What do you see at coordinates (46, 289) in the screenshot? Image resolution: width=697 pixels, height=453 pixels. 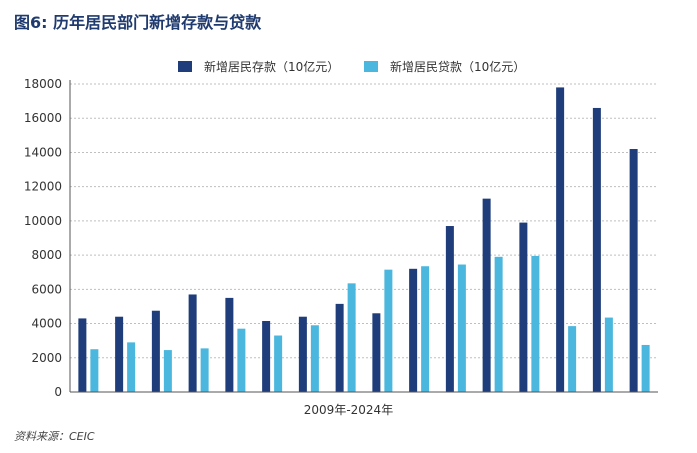 I see `y-tick-label: 6000` at bounding box center [46, 289].